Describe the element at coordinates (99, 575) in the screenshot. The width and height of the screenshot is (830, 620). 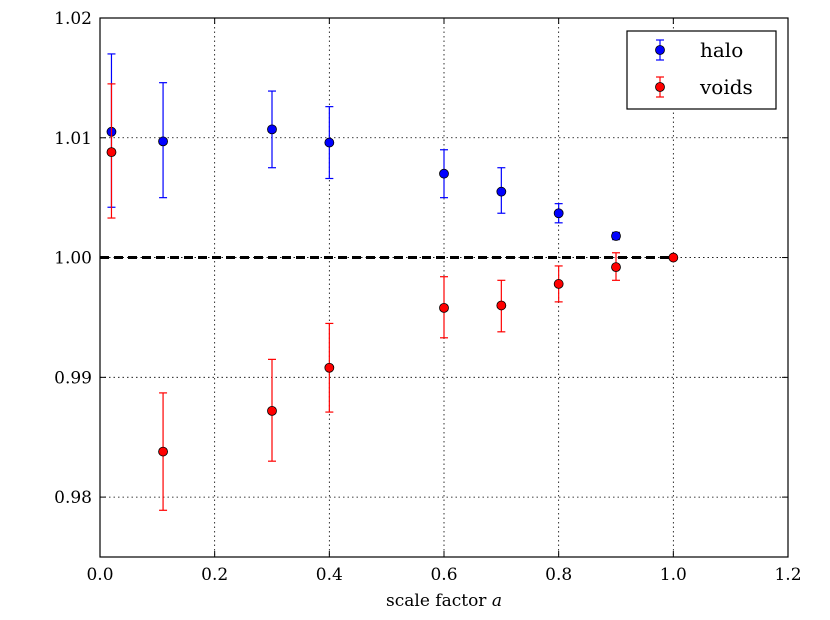
I see `x-tick-label: 0.0` at that location.